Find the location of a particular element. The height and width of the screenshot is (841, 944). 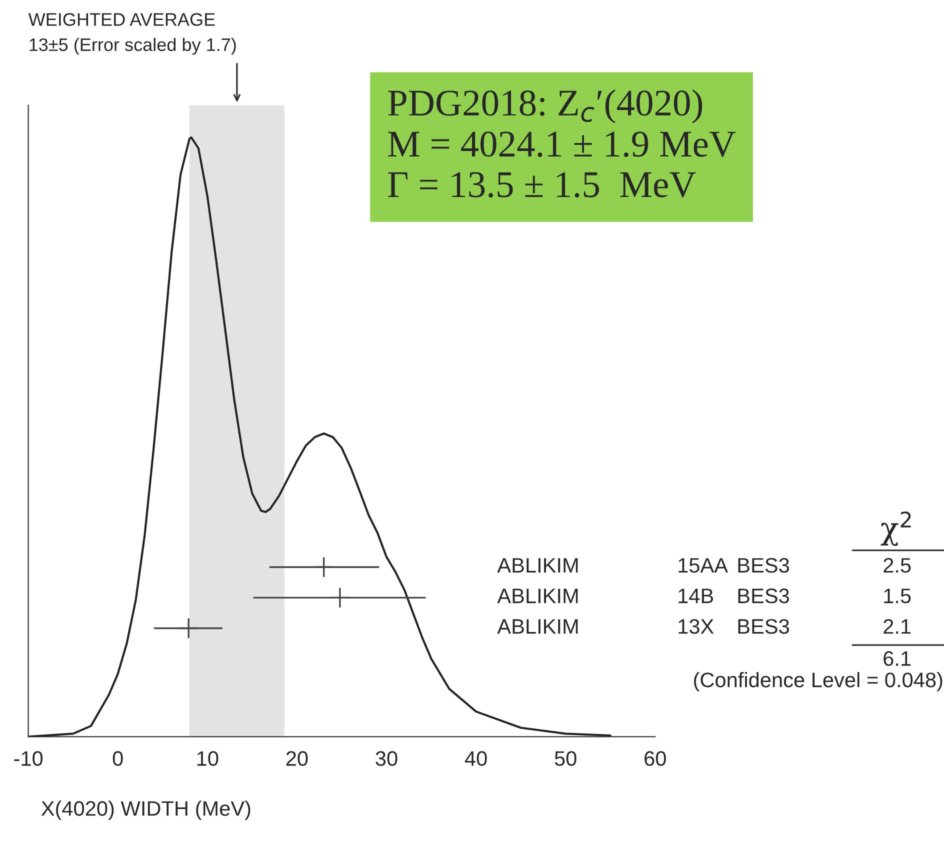

text: χ$^{2}$ is located at coordinates (895, 529).